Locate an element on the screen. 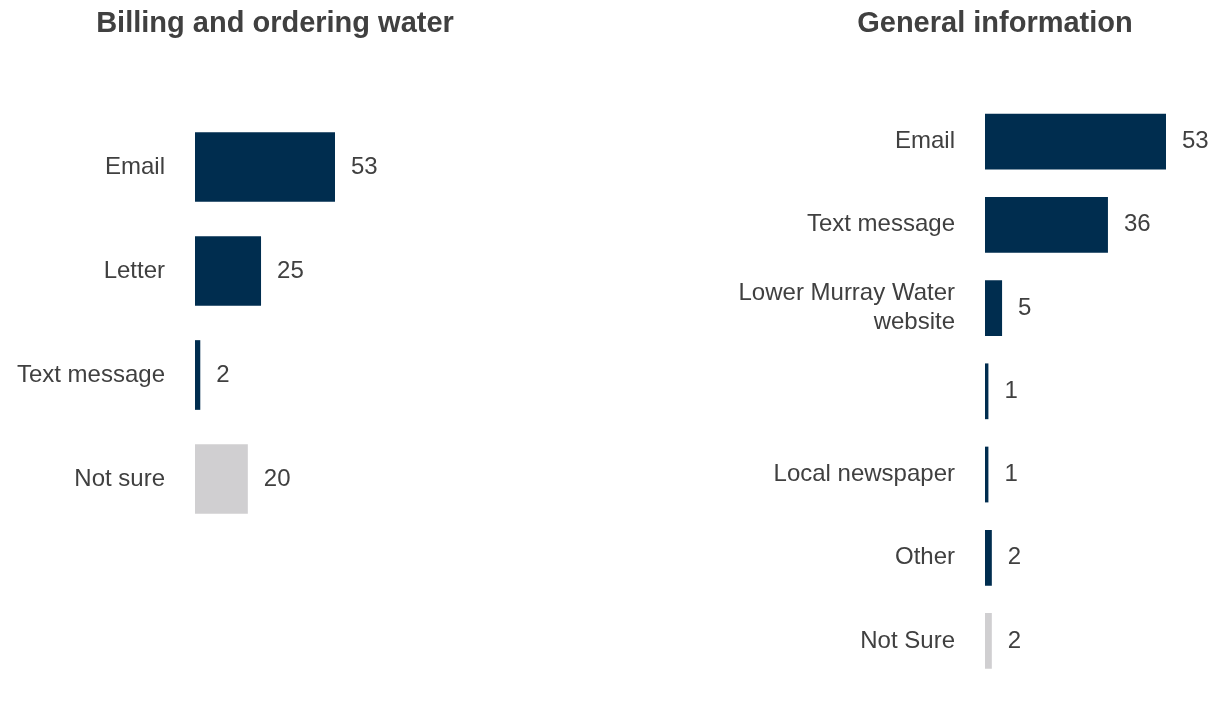 This screenshot has width=1215, height=719. y-tick-label: Letter is located at coordinates (134, 269).